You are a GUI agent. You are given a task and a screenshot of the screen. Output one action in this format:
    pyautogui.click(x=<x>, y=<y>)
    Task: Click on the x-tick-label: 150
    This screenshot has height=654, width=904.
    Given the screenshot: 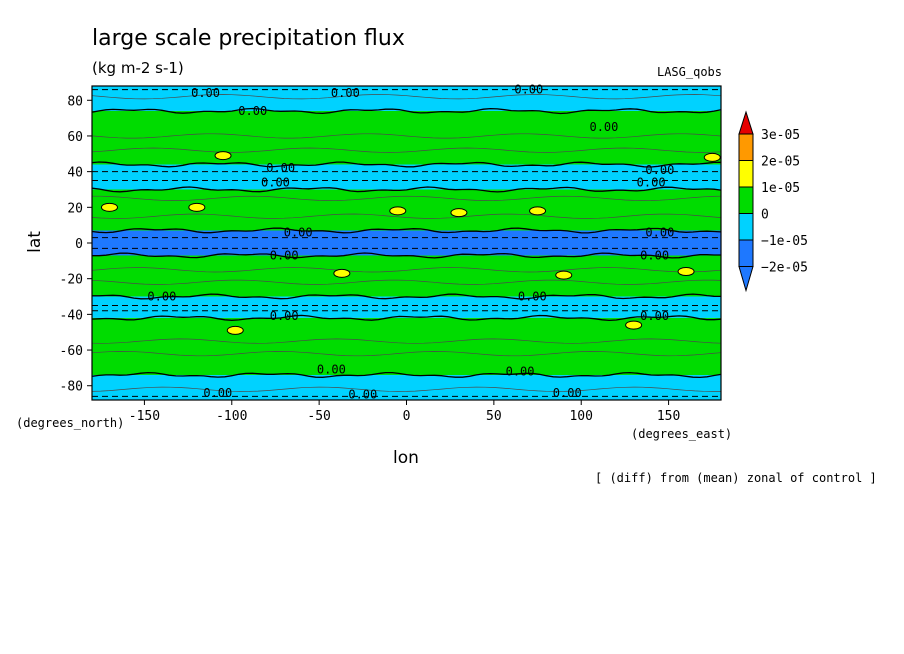 What is the action you would take?
    pyautogui.click(x=668, y=416)
    